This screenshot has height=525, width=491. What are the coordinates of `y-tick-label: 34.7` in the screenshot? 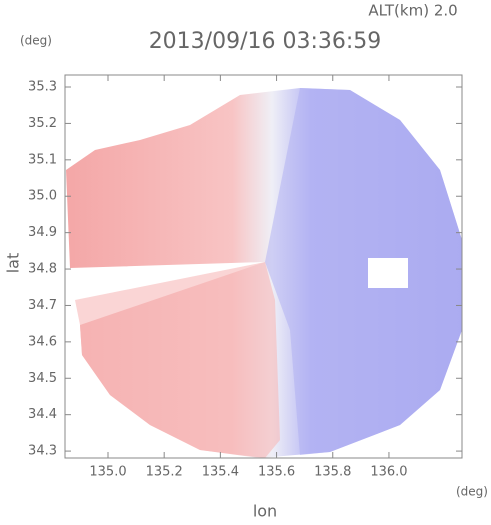 It's located at (42, 305).